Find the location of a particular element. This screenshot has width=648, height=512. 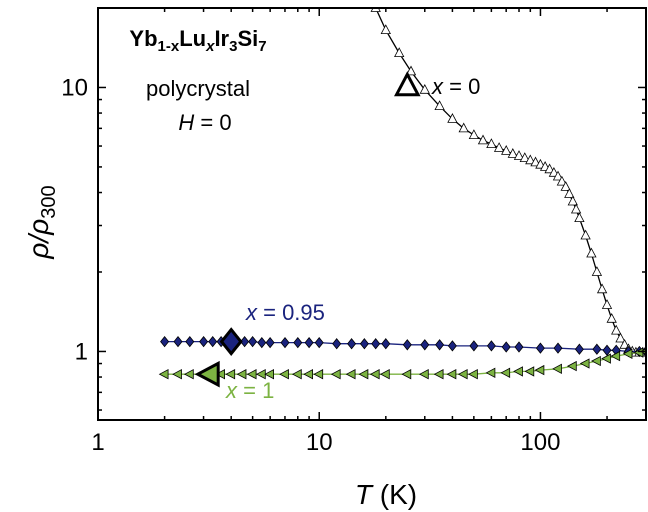

formula-si: Si is located at coordinates (247, 38).